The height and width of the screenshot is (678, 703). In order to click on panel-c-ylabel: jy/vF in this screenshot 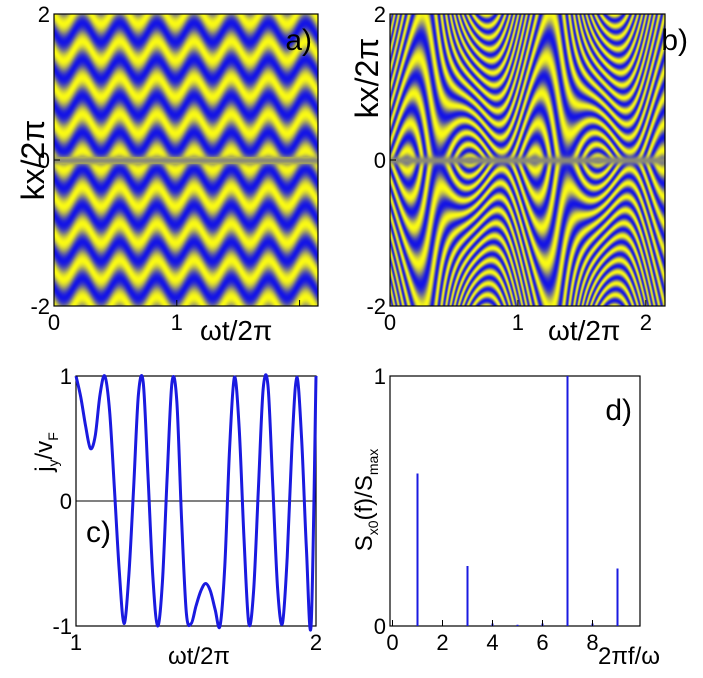, I will do `click(46, 452)`.